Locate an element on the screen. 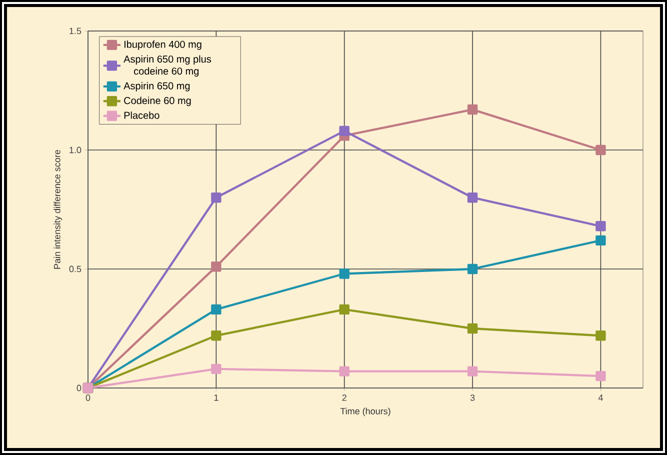  legend-label: Placebo is located at coordinates (142, 115).